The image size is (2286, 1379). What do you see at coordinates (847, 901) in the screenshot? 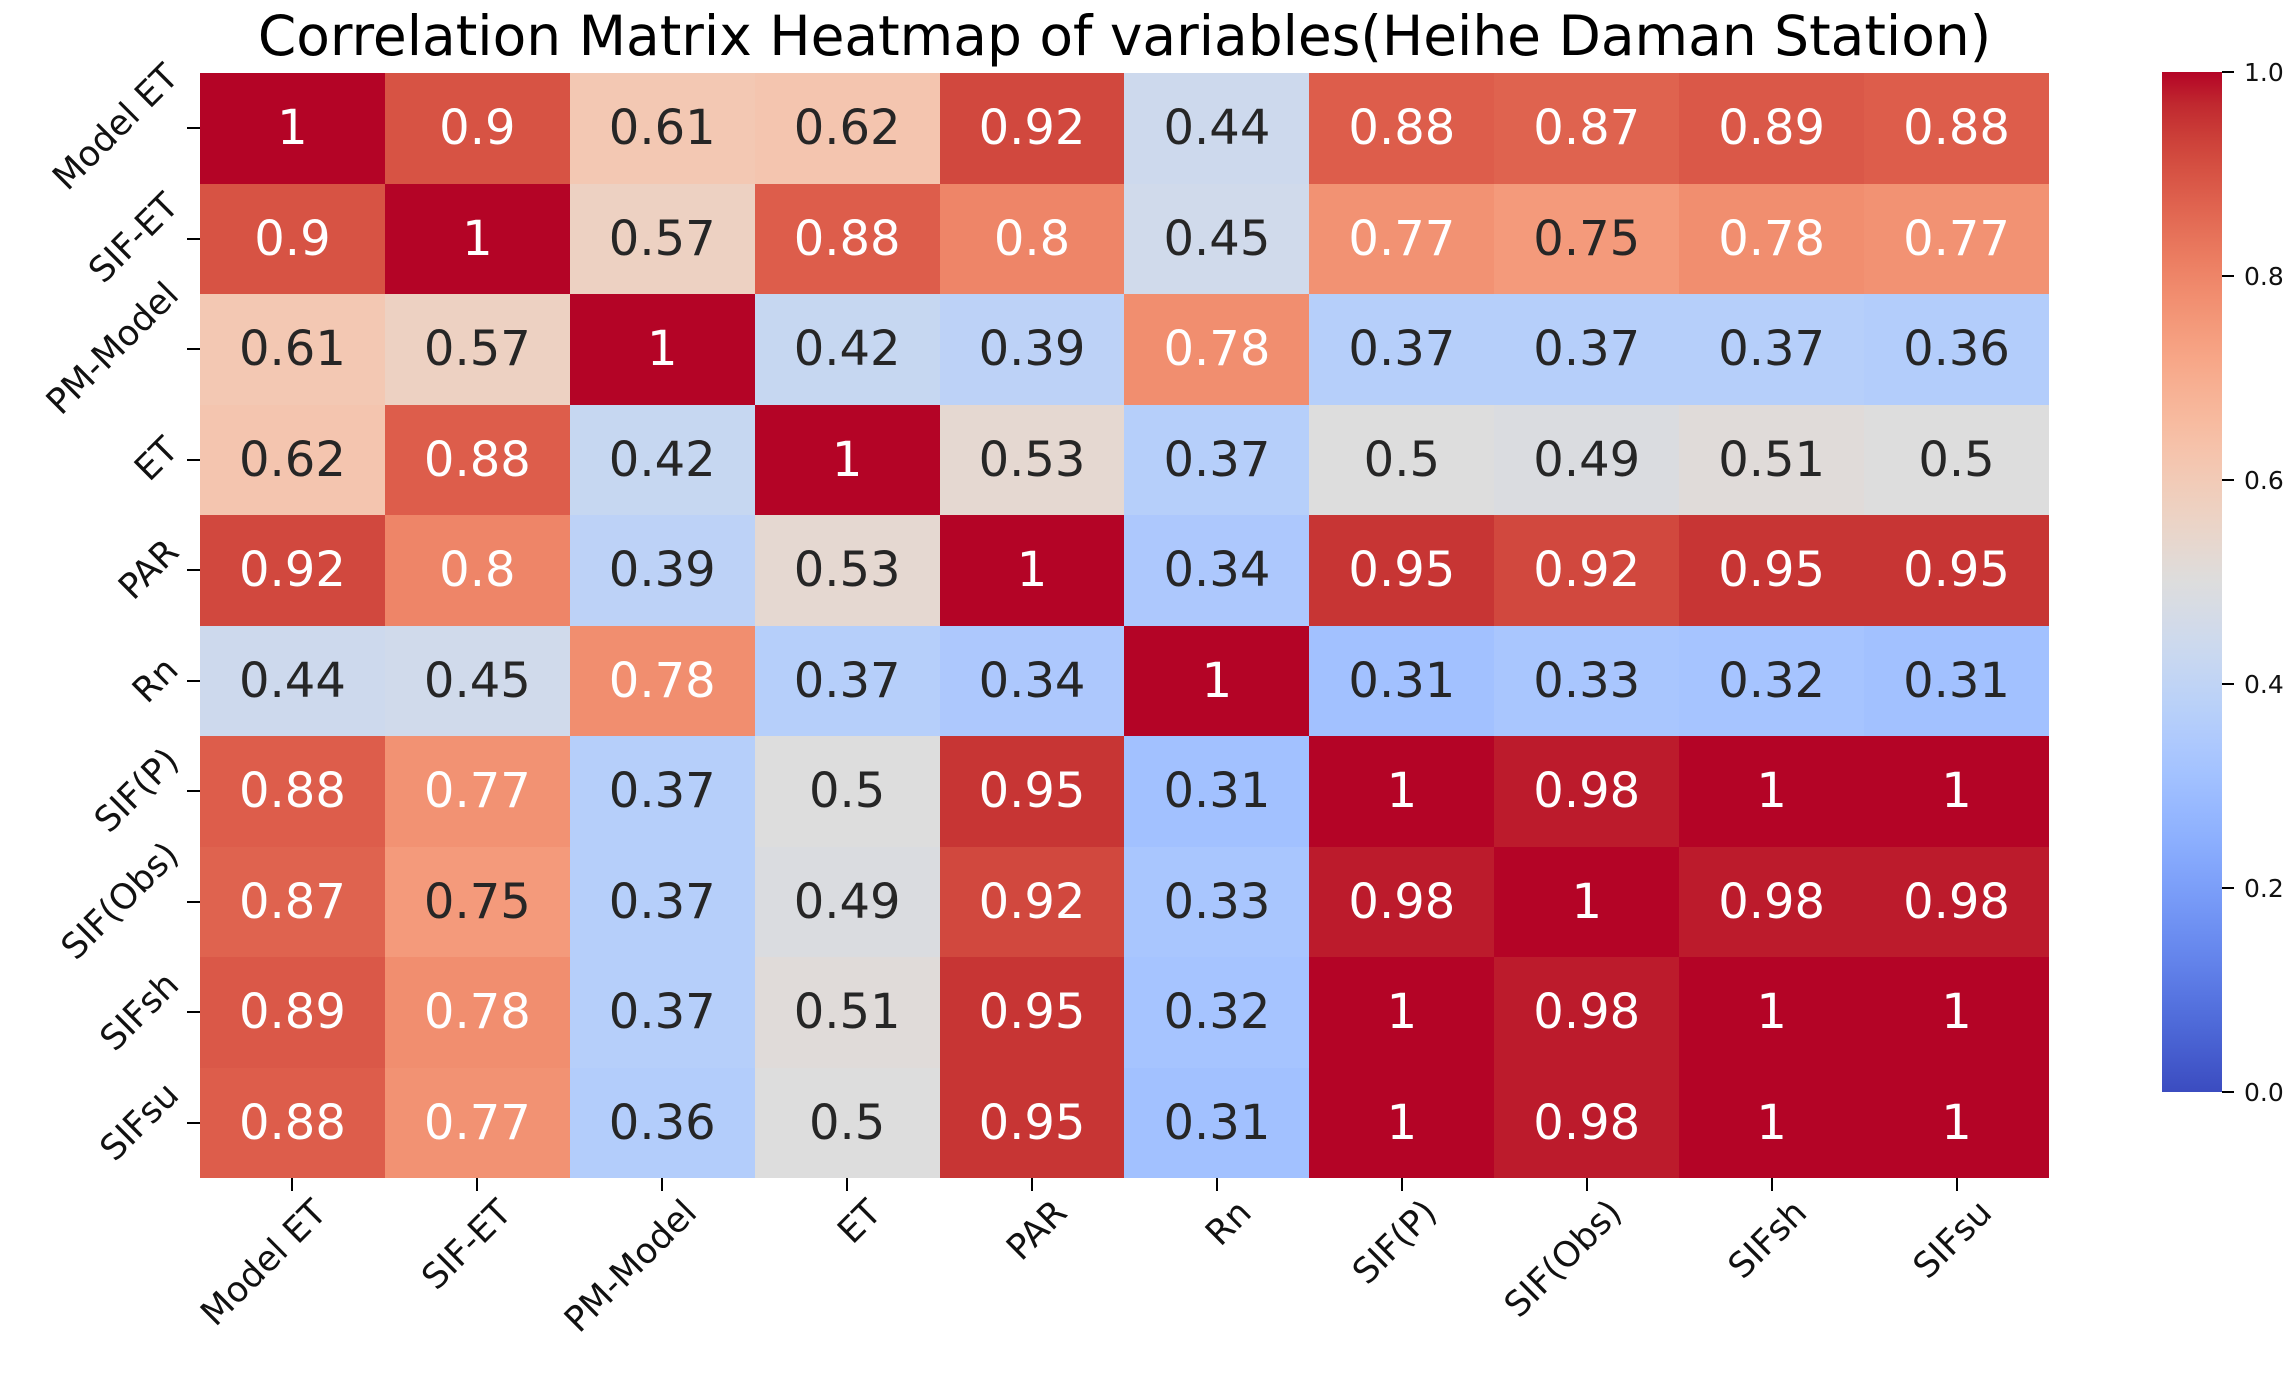
I see `heatmap-cell: 0.49` at bounding box center [847, 901].